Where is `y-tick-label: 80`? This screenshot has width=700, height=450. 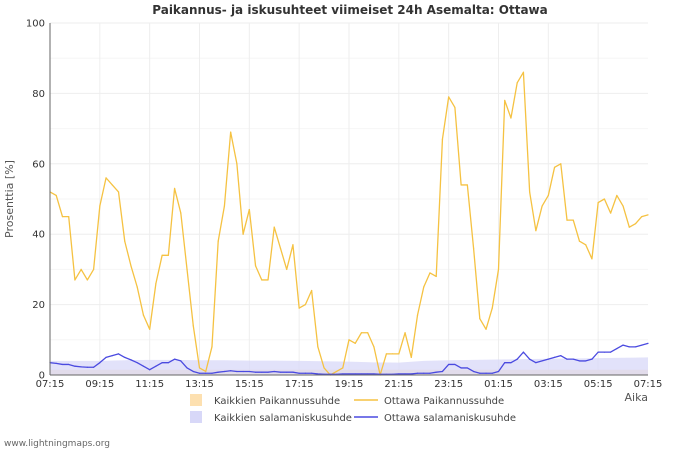
y-tick-label: 80 is located at coordinates (38, 94).